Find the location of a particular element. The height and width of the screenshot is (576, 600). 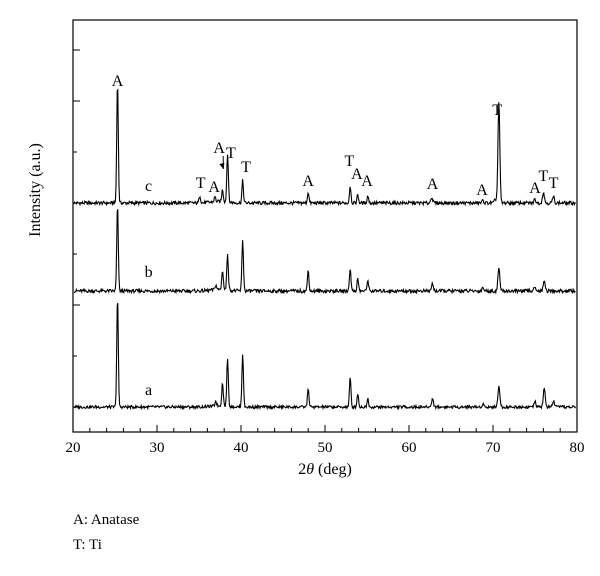

series-labels: c b a is located at coordinates (149, 288).